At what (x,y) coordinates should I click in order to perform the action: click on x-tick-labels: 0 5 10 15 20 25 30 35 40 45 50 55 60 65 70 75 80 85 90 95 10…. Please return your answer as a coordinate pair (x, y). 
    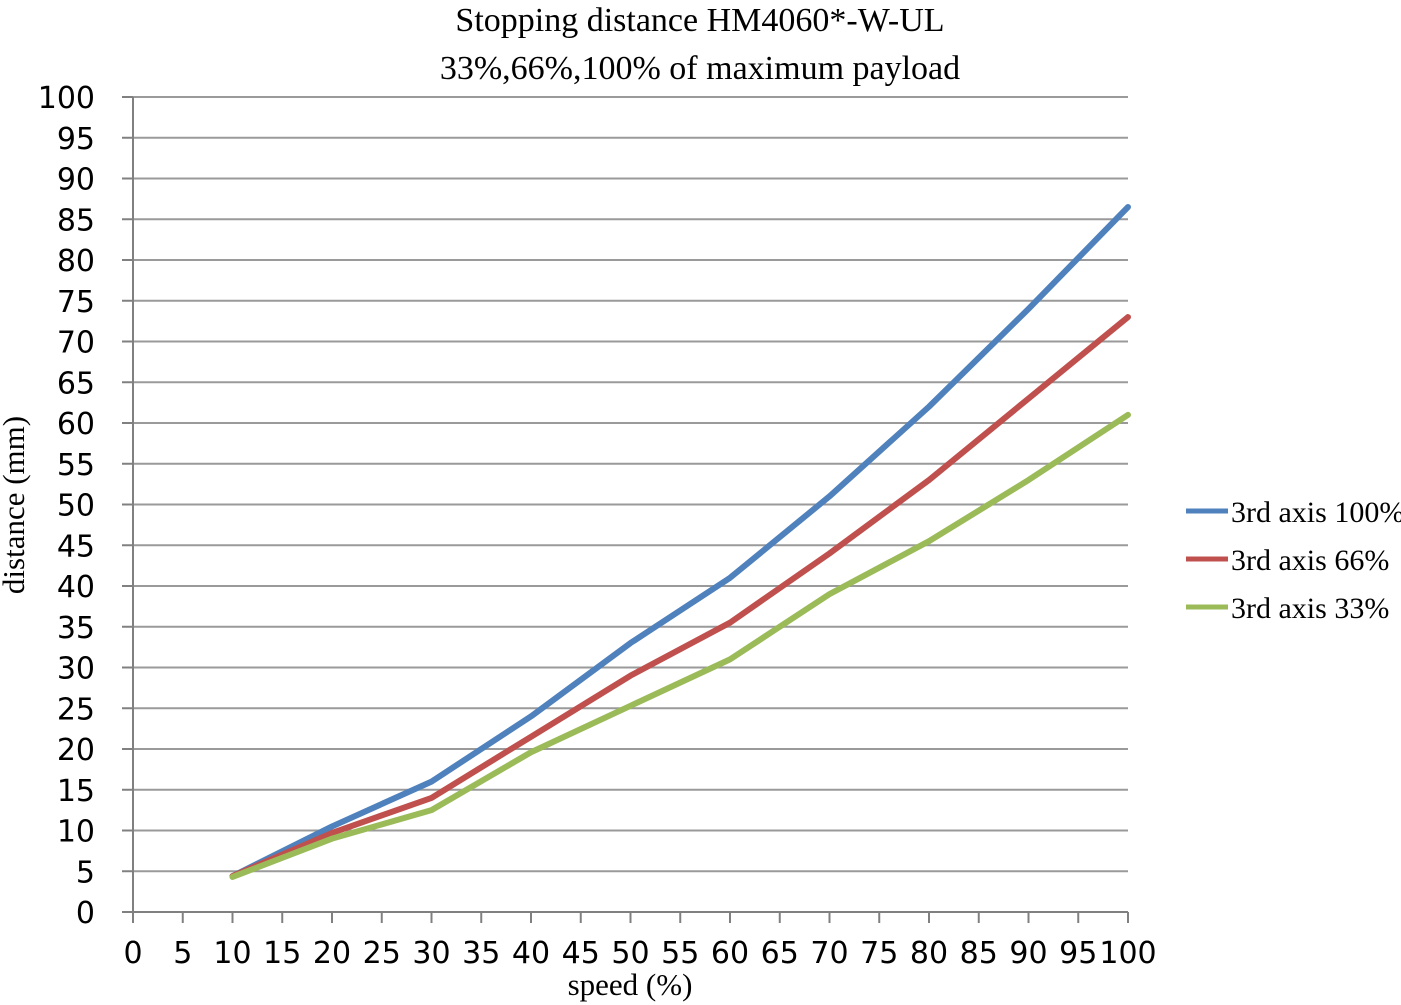
    Looking at the image, I should click on (639, 953).